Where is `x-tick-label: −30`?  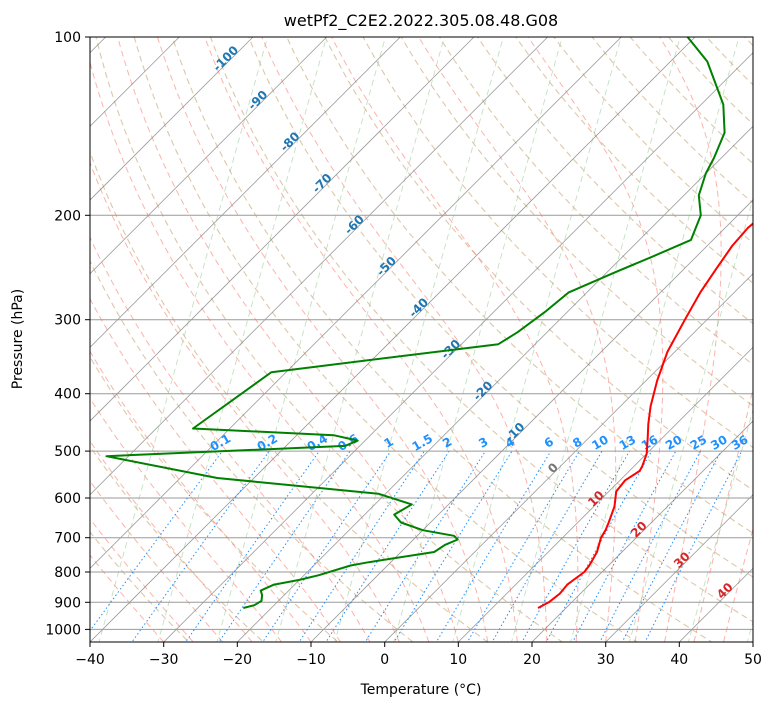 x-tick-label: −30 is located at coordinates (164, 660).